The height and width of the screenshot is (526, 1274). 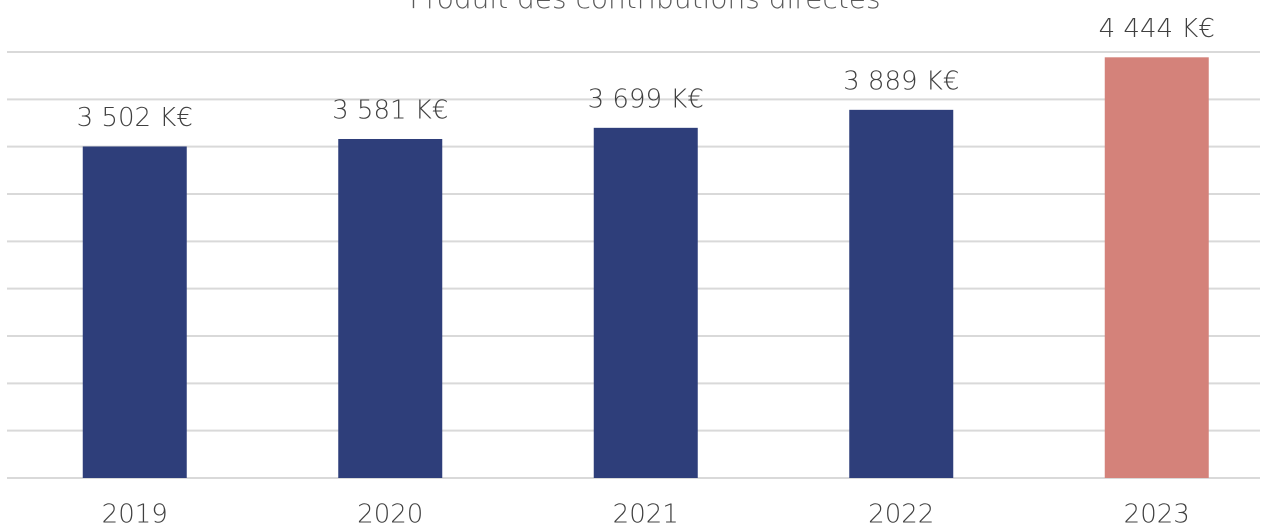 What do you see at coordinates (390, 110) in the screenshot?
I see `data-label: 3 581 K€` at bounding box center [390, 110].